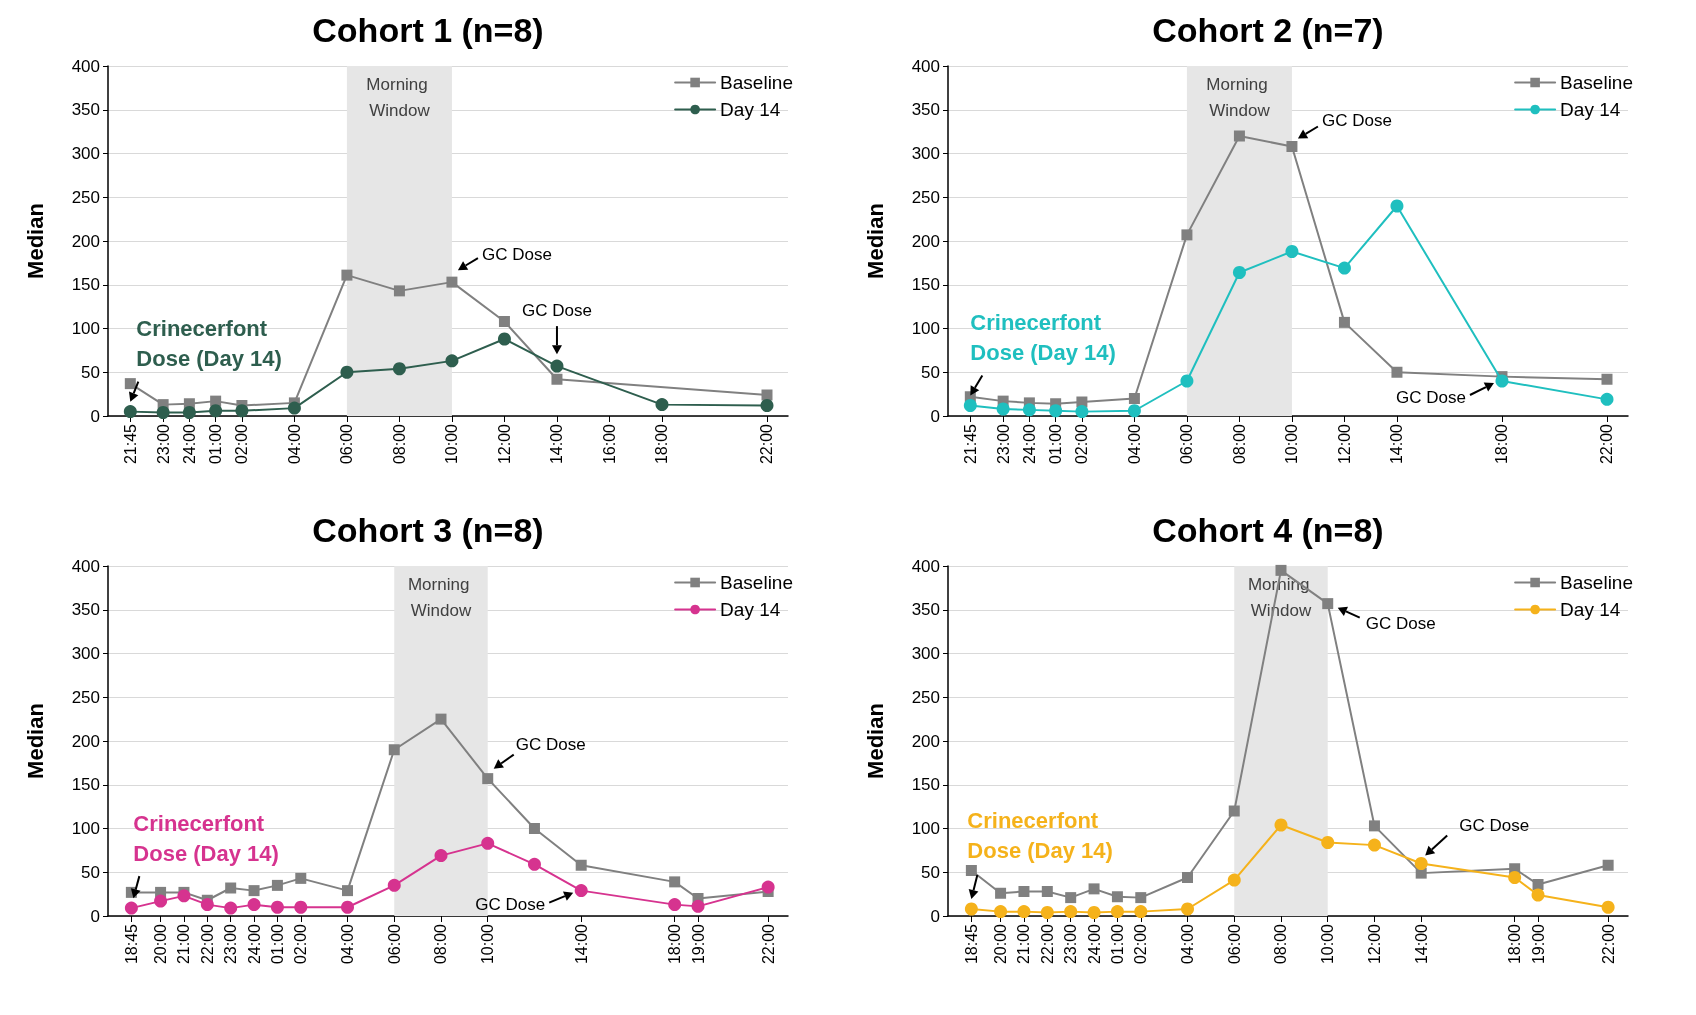 The height and width of the screenshot is (1015, 1696). Describe the element at coordinates (1538, 943) in the screenshot. I see `x-tick-label: 19:00` at that location.